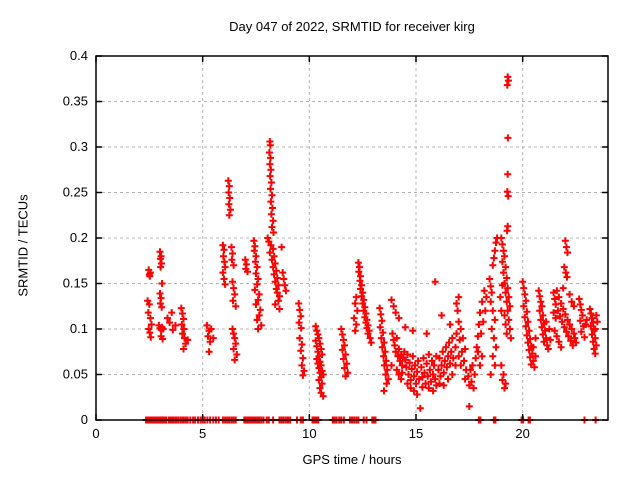 This screenshot has height=480, width=640. What do you see at coordinates (309, 433) in the screenshot?
I see `x-tick-label: 10` at bounding box center [309, 433].